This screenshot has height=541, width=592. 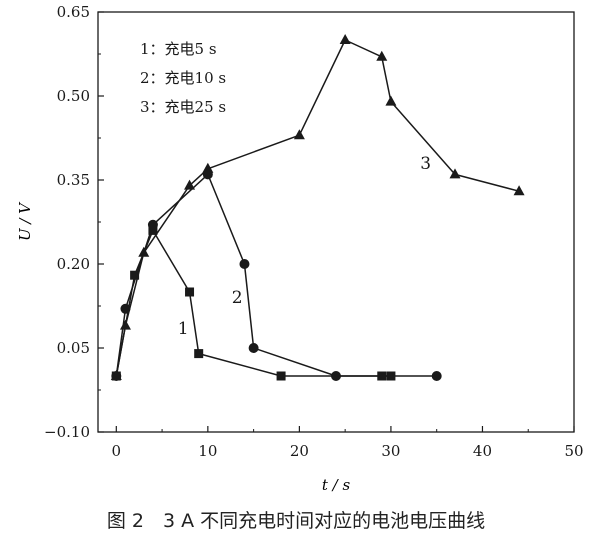 I want to click on y-tick-label: 0.65, so click(x=73, y=12).